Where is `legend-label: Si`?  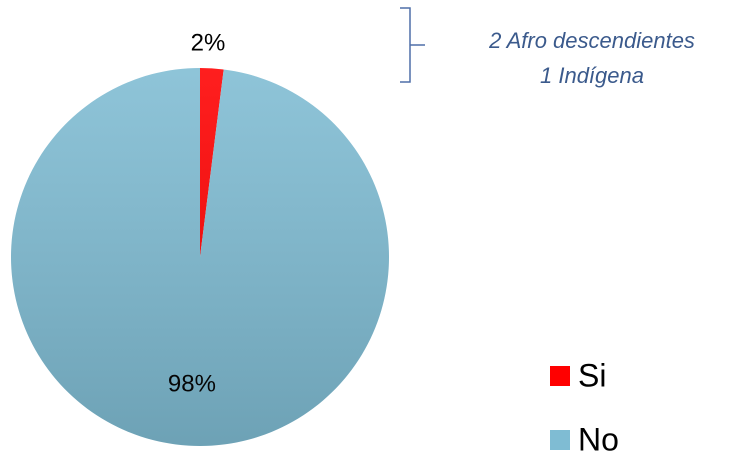
legend-label: Si is located at coordinates (592, 375).